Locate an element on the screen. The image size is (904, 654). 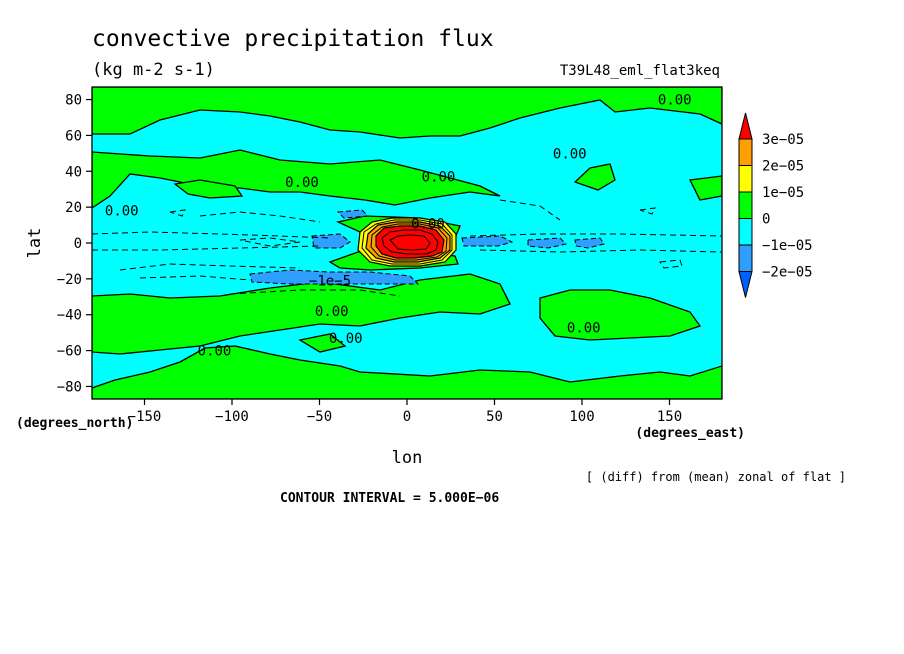
positive-region-north-lobe is located at coordinates (208, 189).